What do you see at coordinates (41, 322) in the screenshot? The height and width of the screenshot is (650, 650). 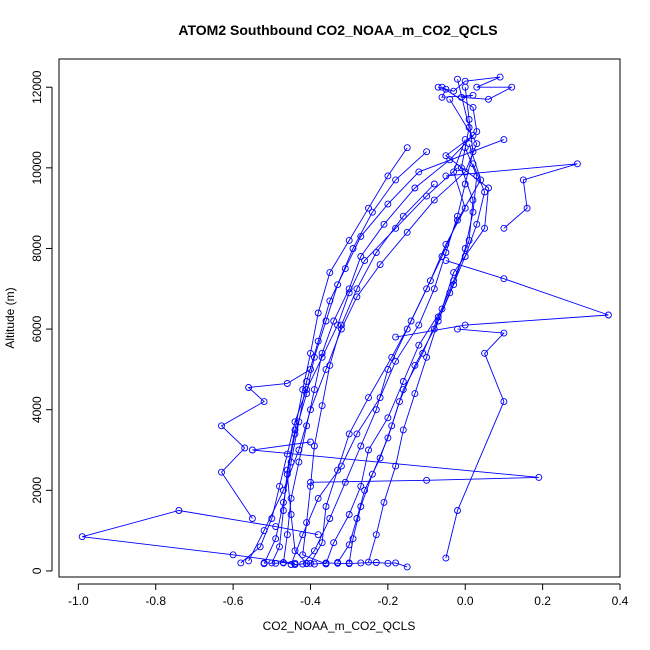 I see `y-axis: 0 2000 4000 6000 8000 10000 12000` at bounding box center [41, 322].